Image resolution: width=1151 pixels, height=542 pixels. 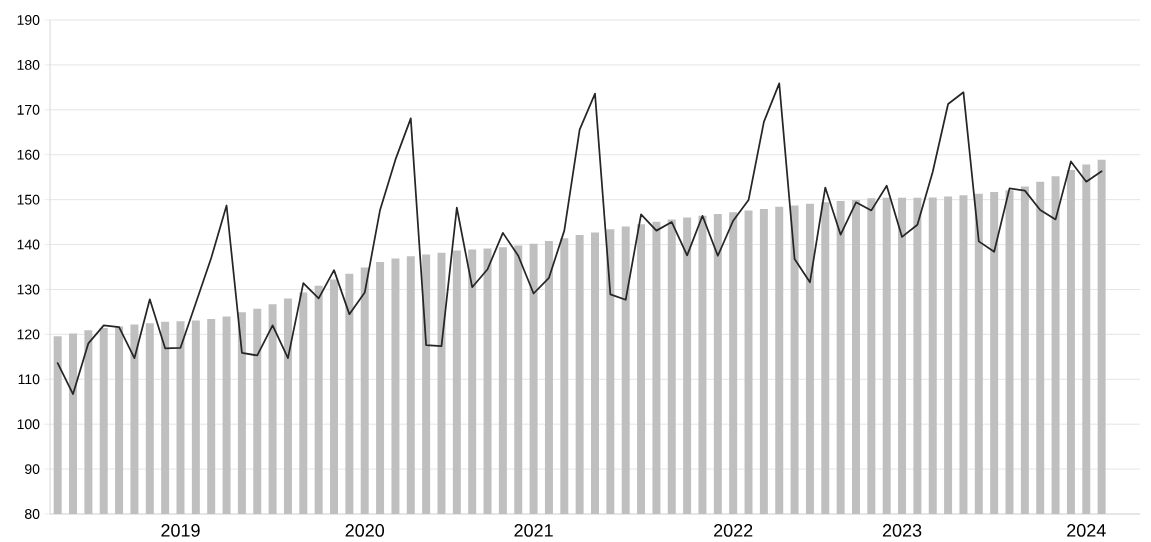 I want to click on y-tick-label: 140, so click(x=28, y=244).